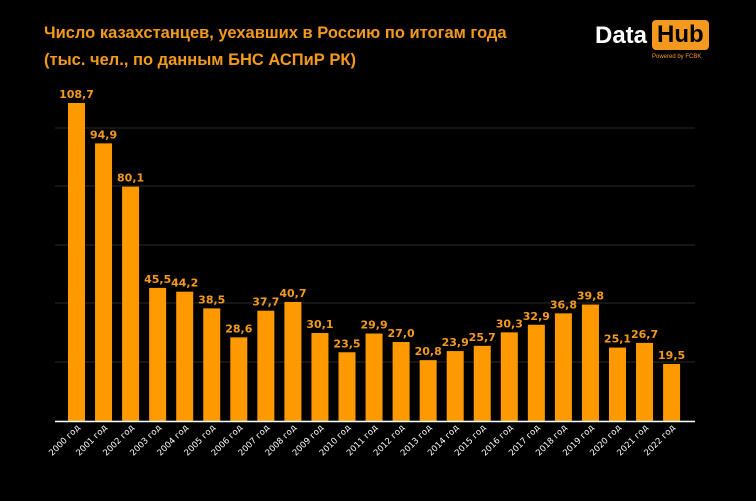 This screenshot has height=501, width=756. What do you see at coordinates (265, 302) in the screenshot?
I see `value-label: 37,7` at bounding box center [265, 302].